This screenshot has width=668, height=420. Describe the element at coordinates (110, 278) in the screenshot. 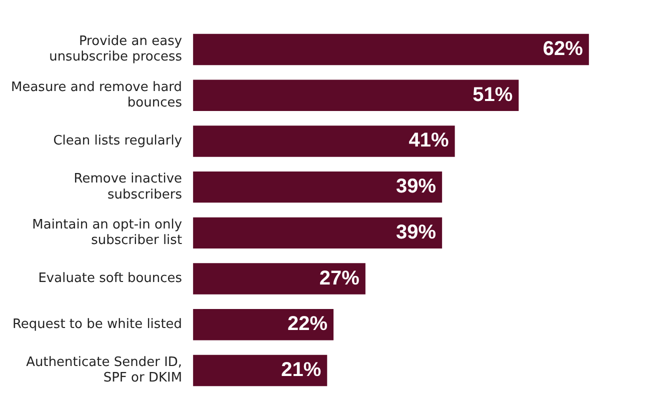

I see `y-tick-label: Evaluate soft bounces` at that location.